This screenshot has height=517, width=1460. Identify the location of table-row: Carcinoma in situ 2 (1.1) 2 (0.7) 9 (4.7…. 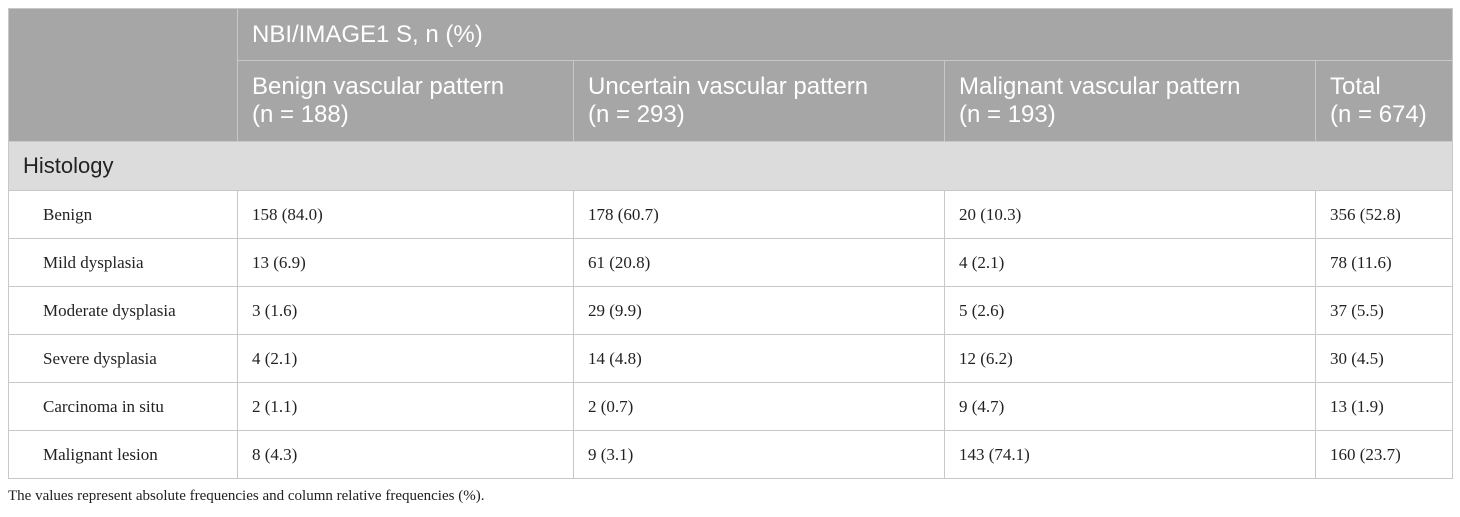
(731, 406).